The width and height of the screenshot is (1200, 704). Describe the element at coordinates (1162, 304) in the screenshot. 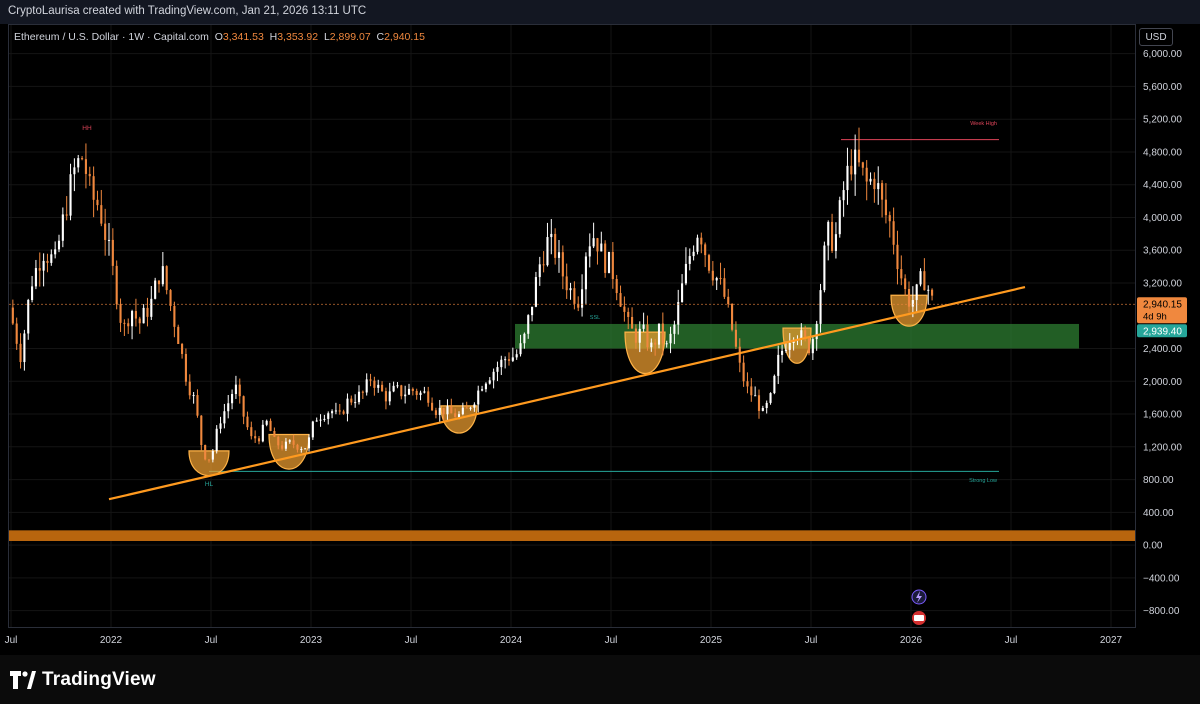

I see `last-price-value: 2,940.15` at that location.